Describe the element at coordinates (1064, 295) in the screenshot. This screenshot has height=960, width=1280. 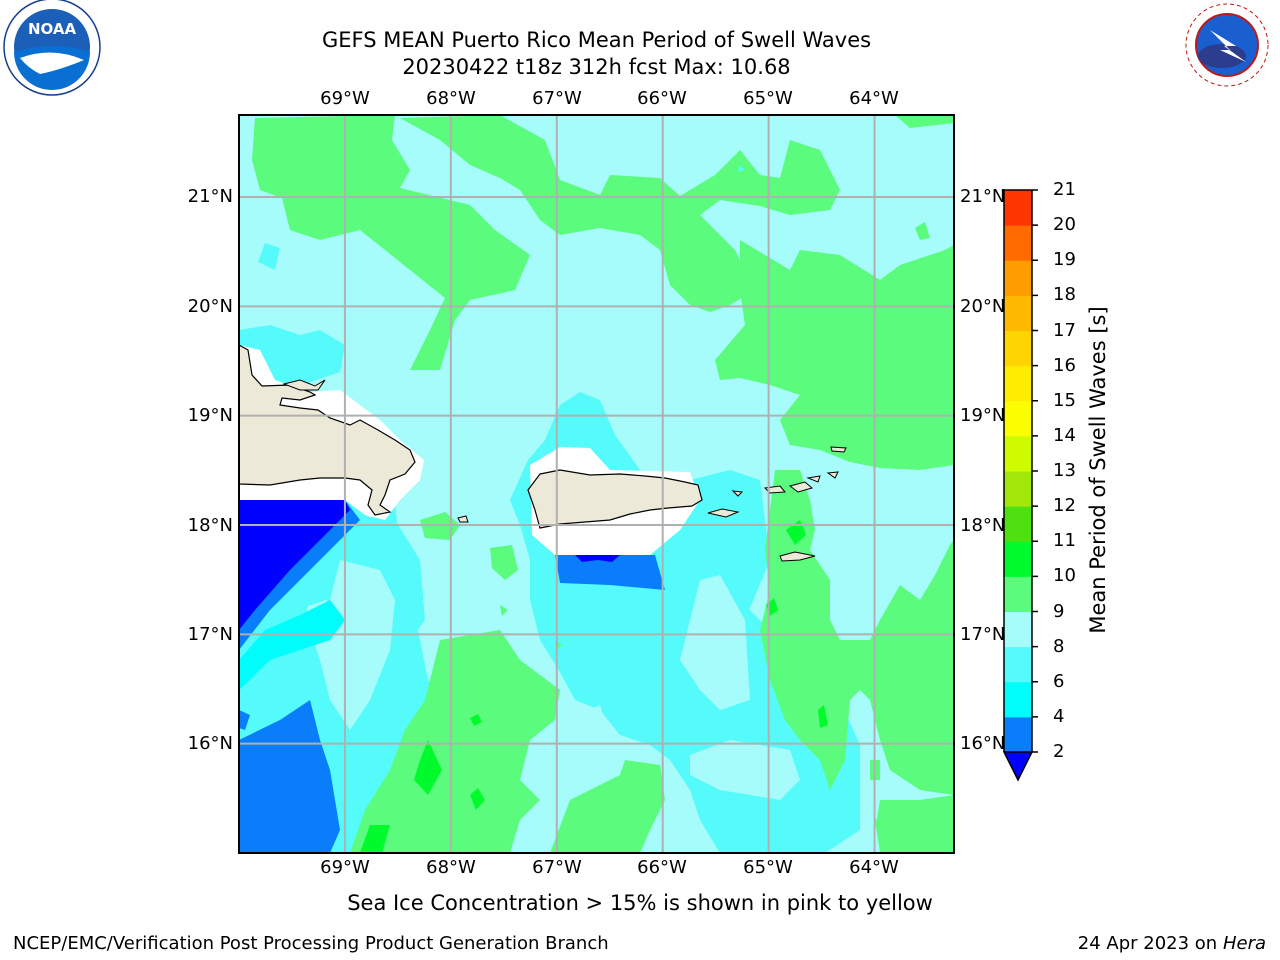
I see `colorbar-tick-label: 18` at that location.